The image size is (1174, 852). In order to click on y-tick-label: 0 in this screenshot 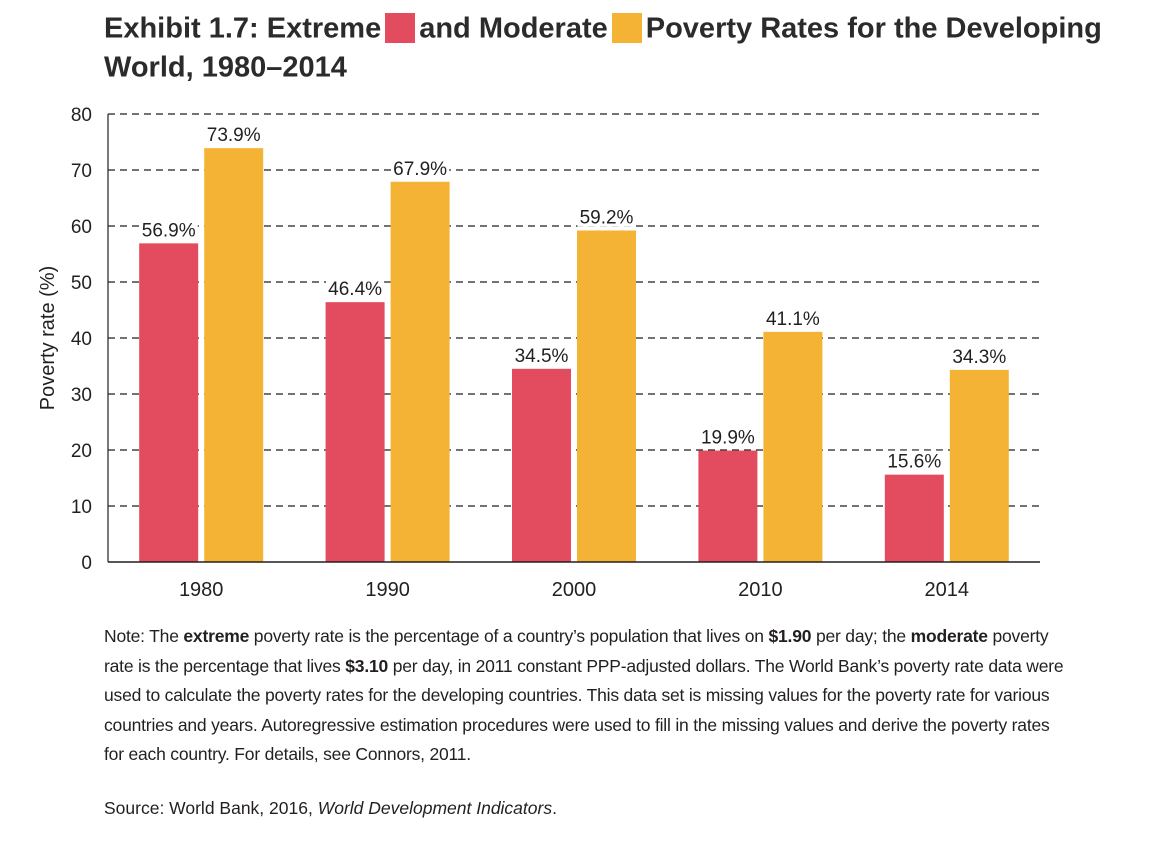, I will do `click(86, 563)`.